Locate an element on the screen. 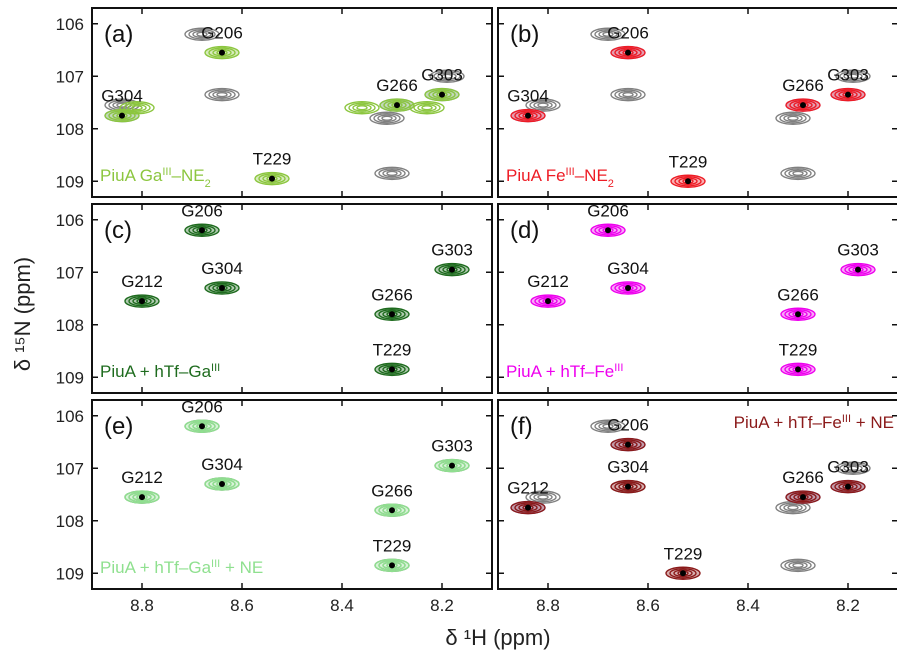  panel-annotation: PiuA FeIII–NE2 is located at coordinates (560, 178).